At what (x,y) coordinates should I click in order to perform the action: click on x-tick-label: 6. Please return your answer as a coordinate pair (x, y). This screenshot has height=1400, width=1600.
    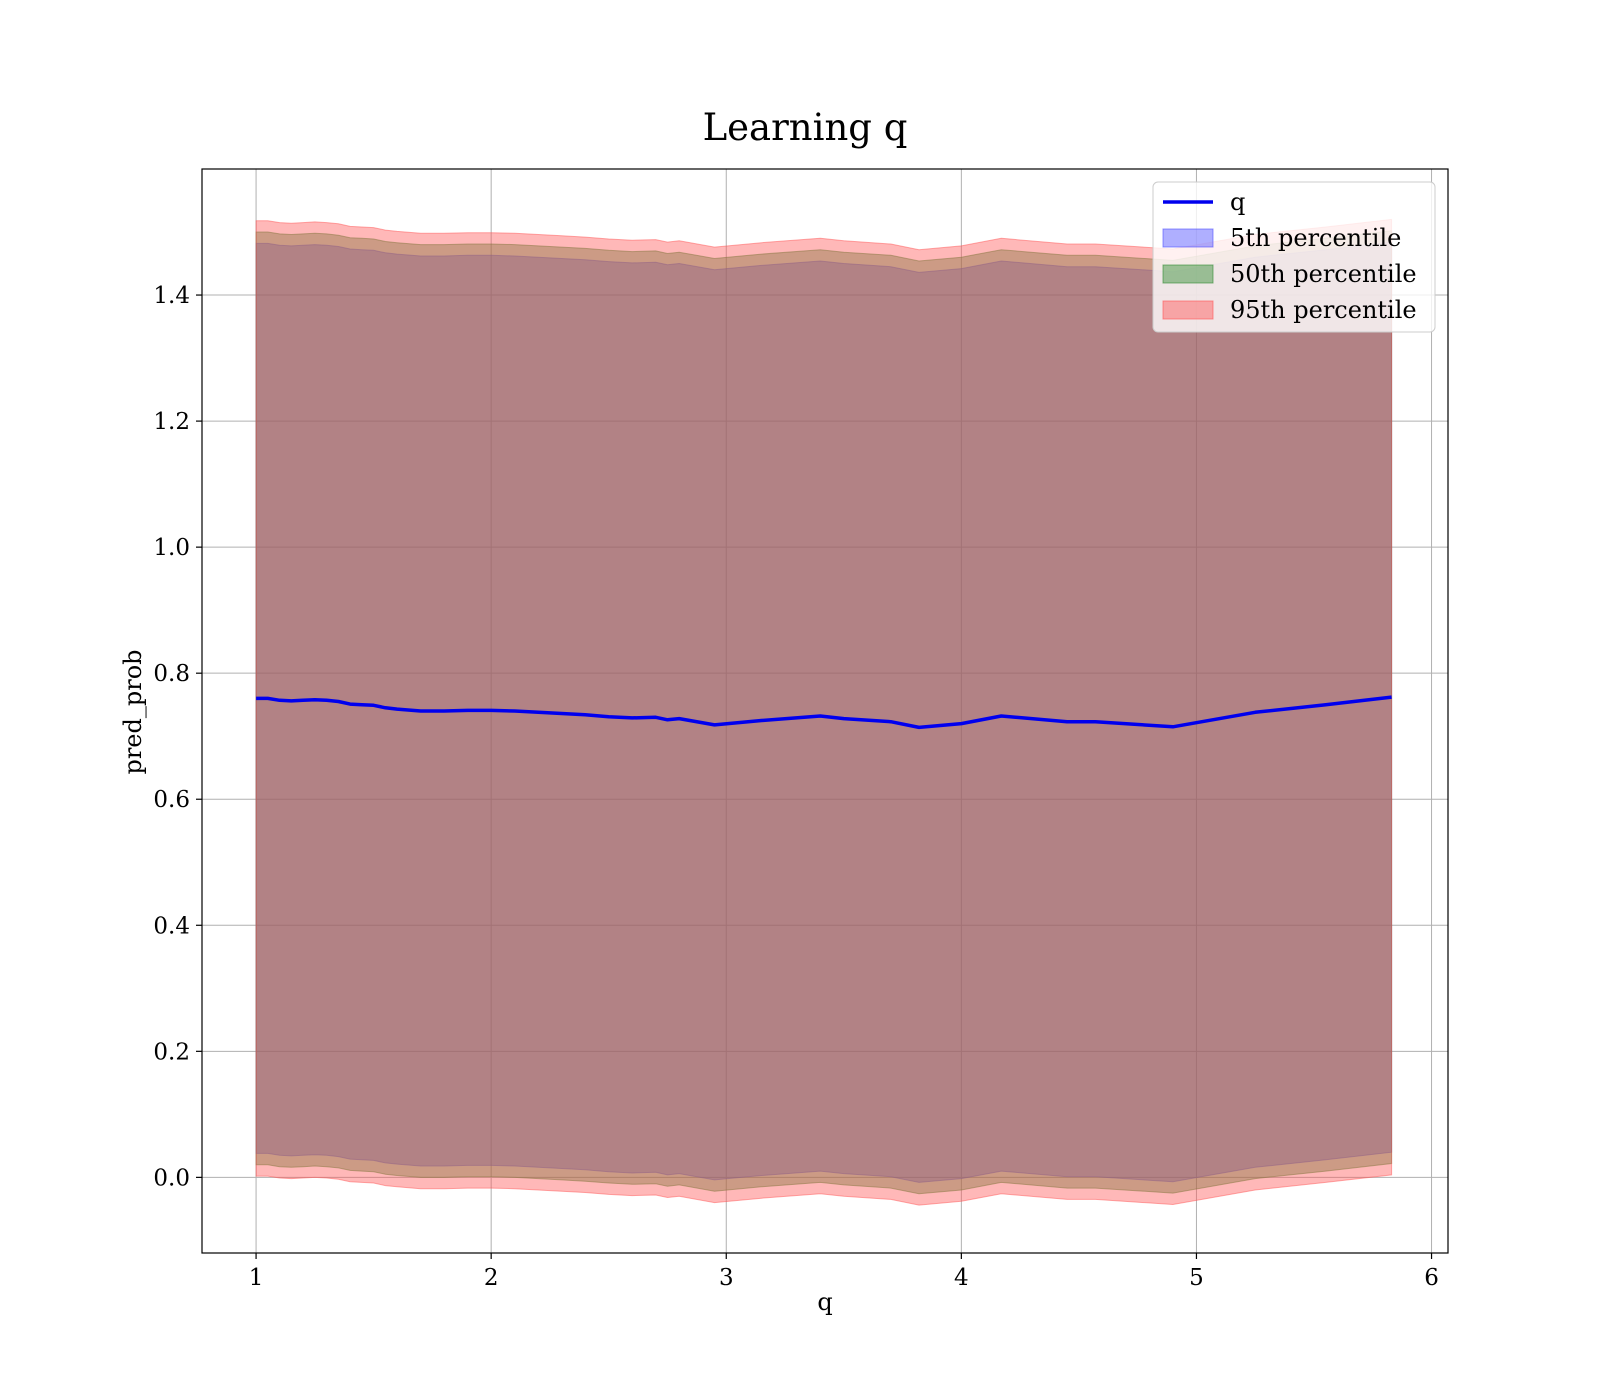
    Looking at the image, I should click on (1431, 1278).